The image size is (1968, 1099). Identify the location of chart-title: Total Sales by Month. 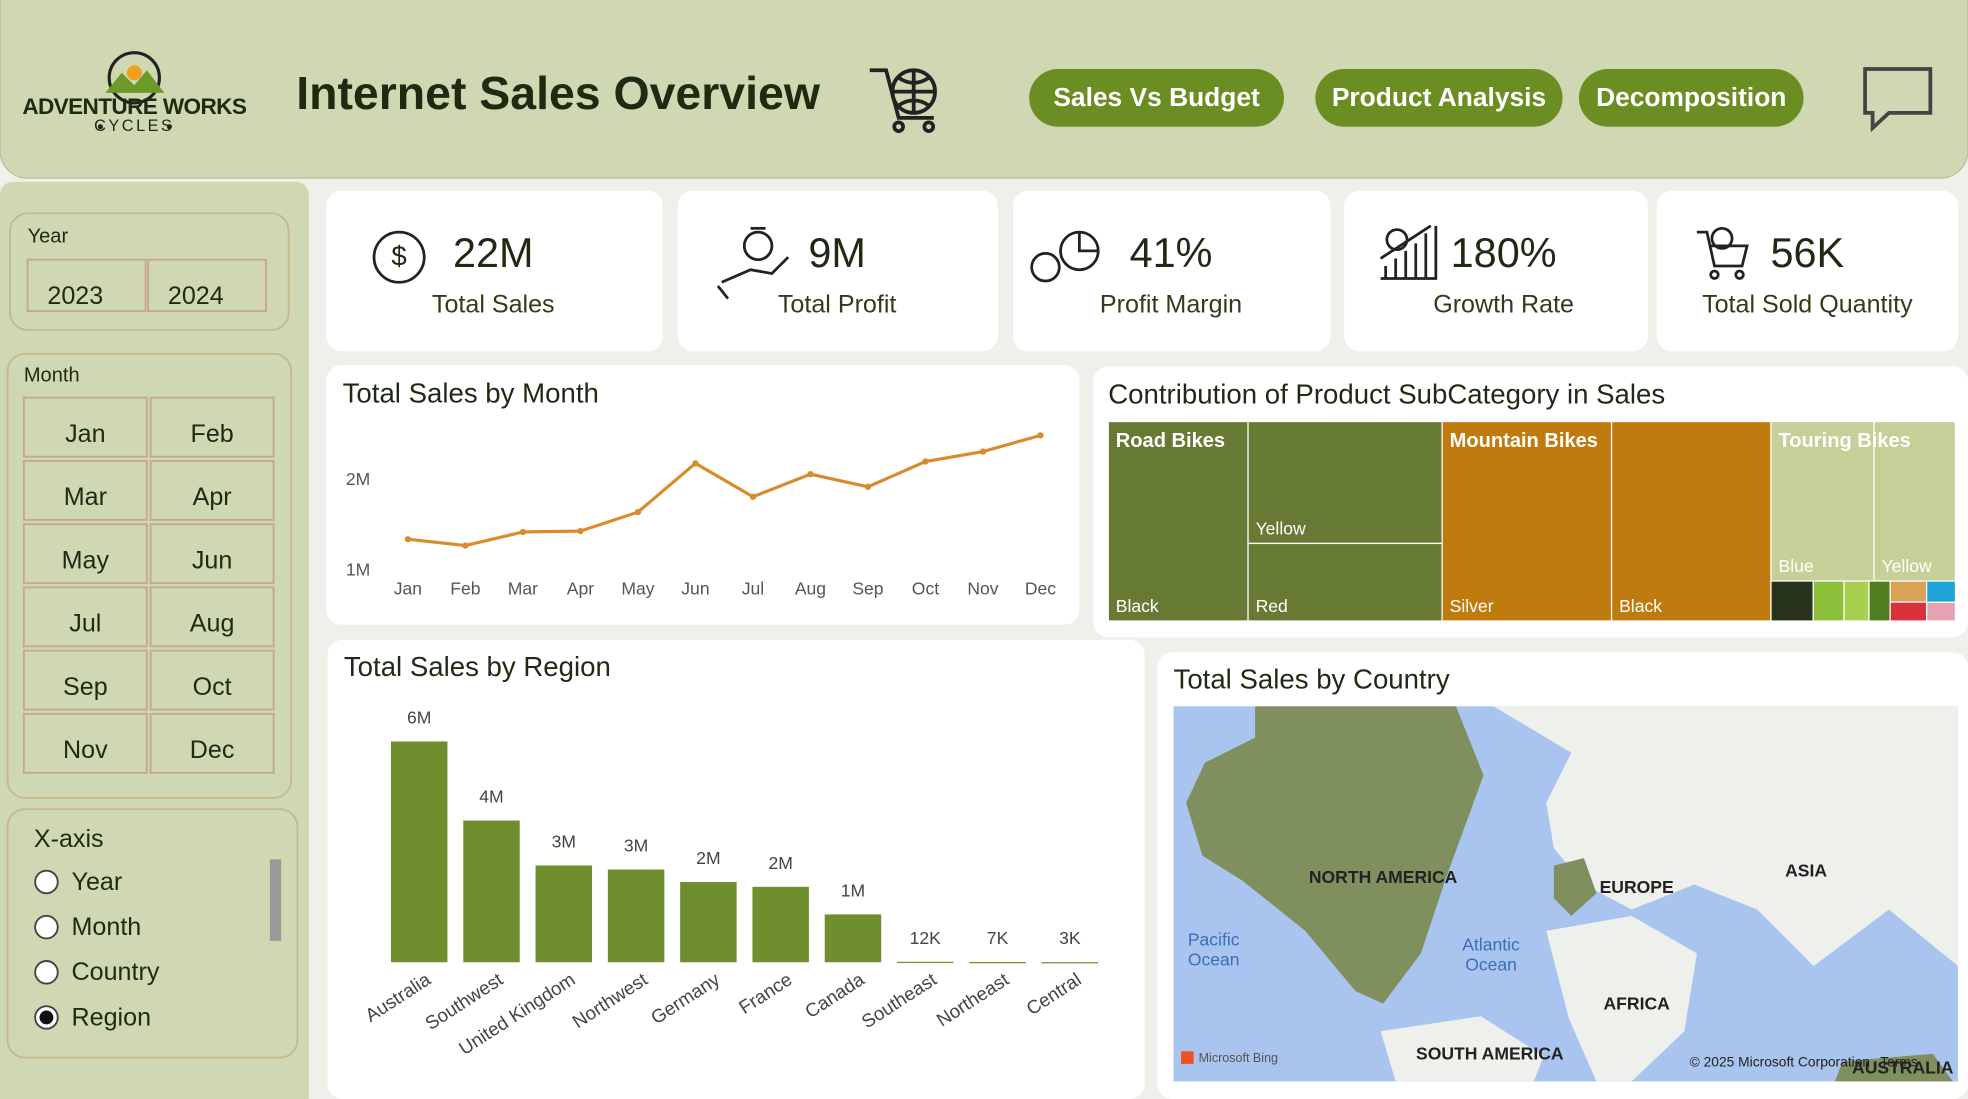
(471, 392).